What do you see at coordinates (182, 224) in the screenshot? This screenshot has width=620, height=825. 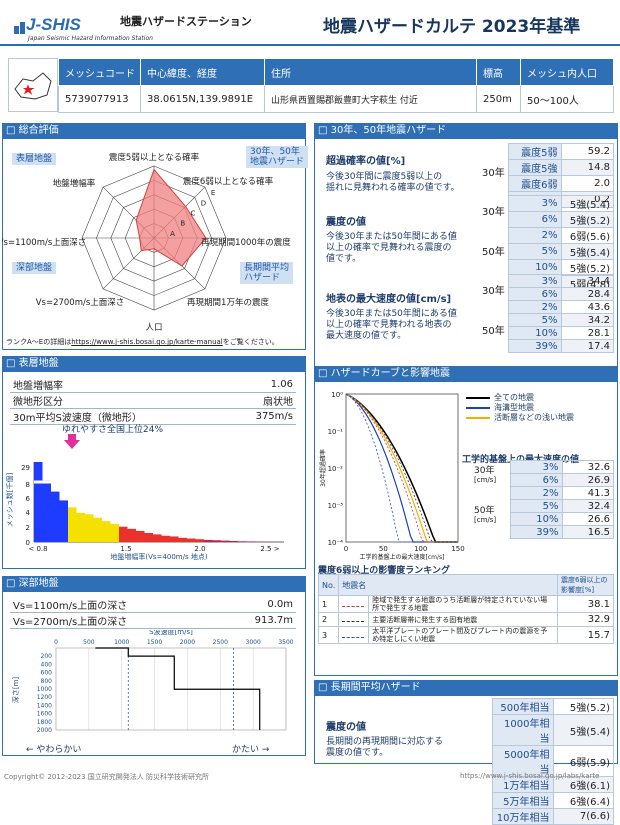 I see `radar-rank-label: B` at bounding box center [182, 224].